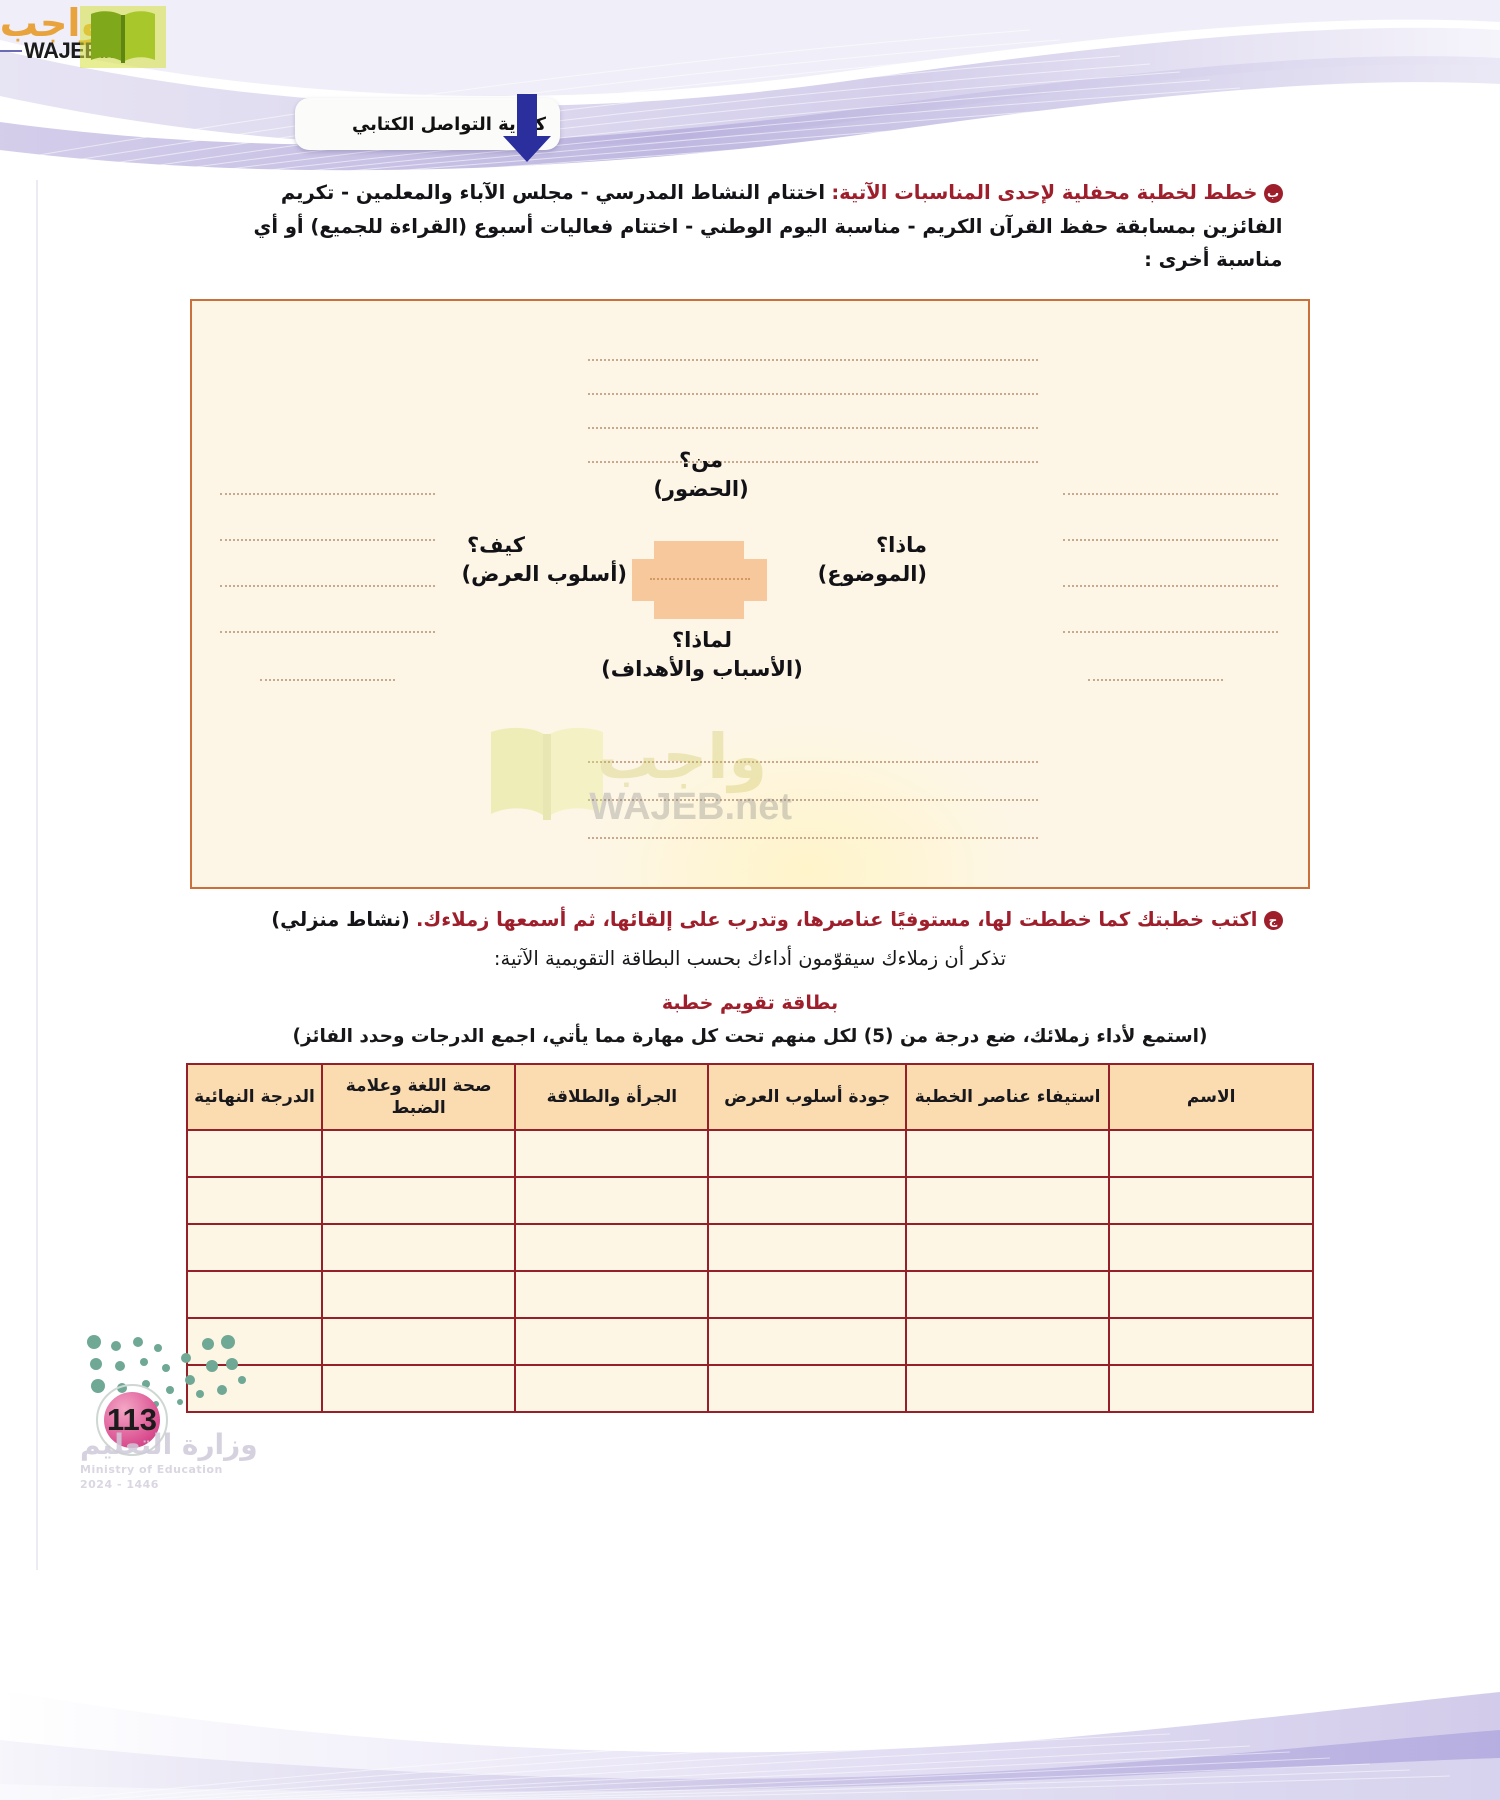 This screenshot has height=1800, width=1500. I want to click on exercise-b-highlight: خطط لخطبة محفلية لإحدى المناسبات الآتية:, so click(1044, 192).